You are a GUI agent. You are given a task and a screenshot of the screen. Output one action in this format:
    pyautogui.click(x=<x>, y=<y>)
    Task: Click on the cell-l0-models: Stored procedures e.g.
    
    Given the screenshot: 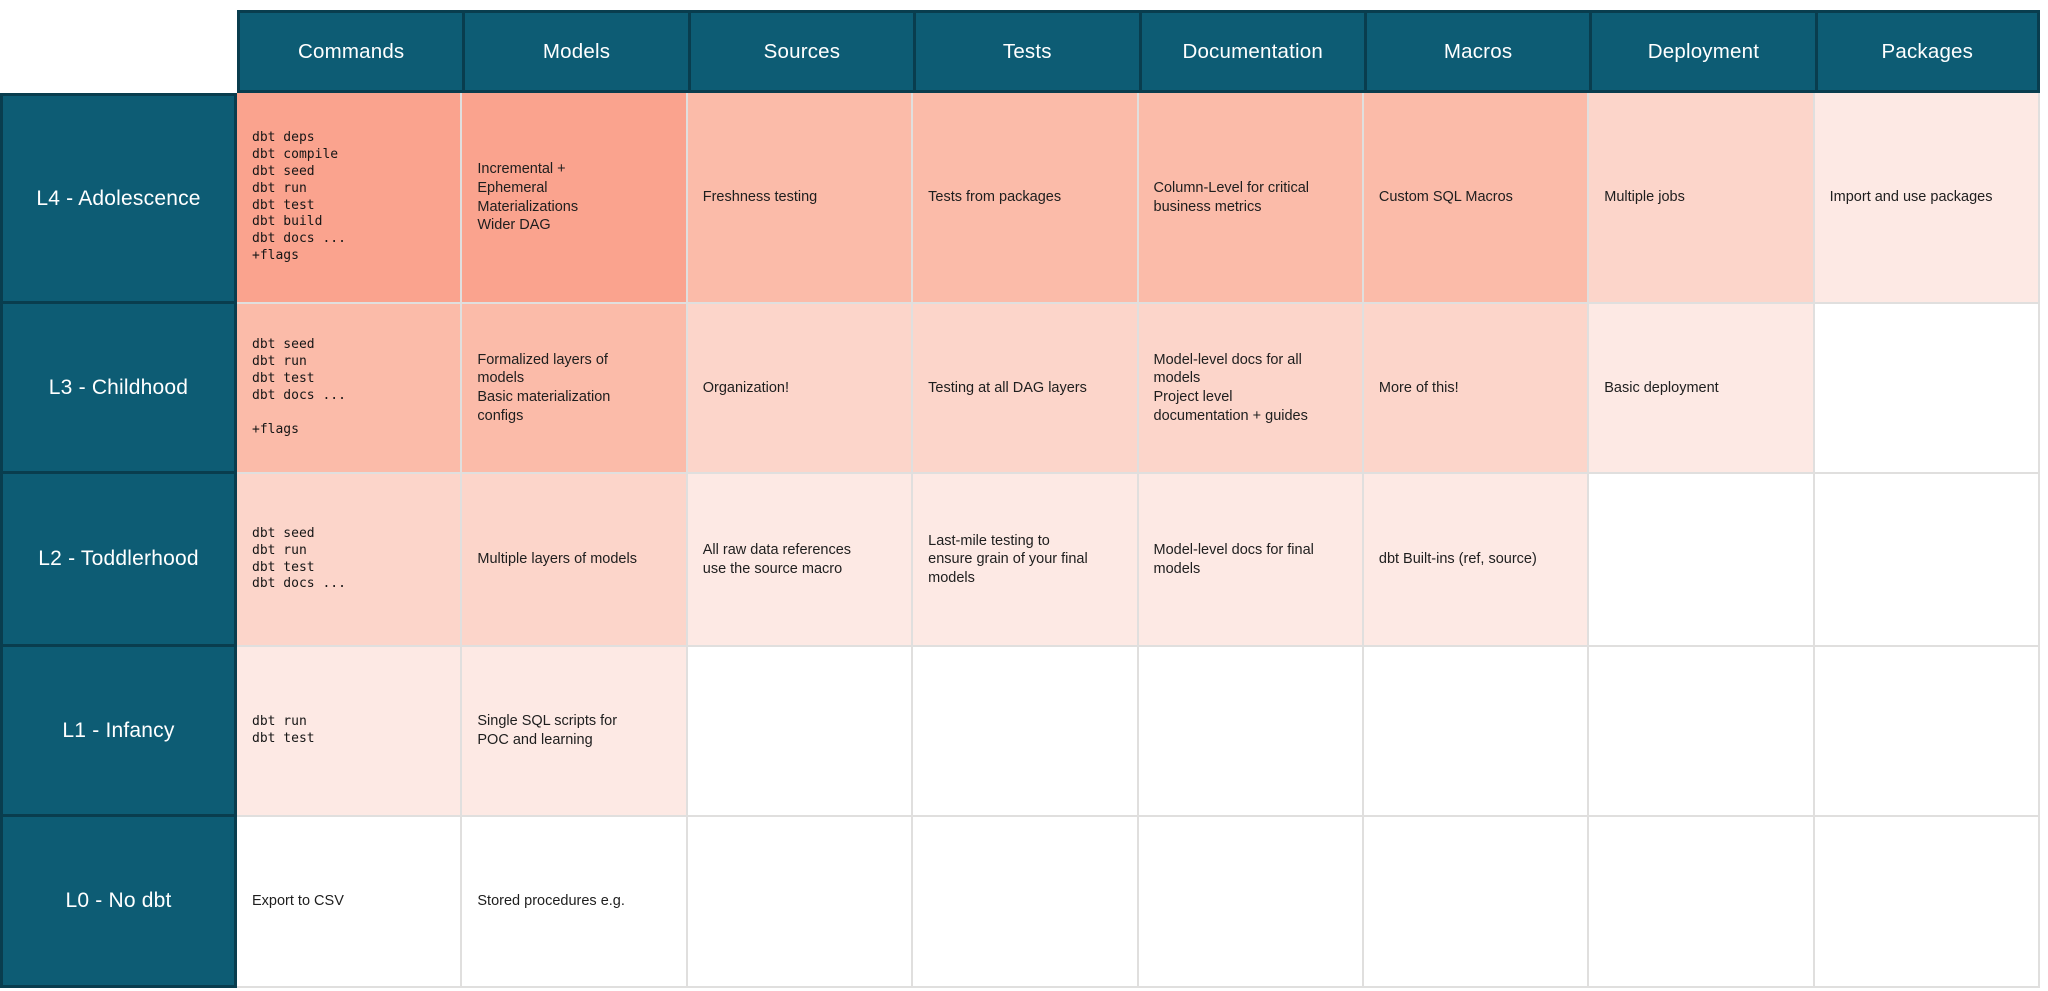 What is the action you would take?
    pyautogui.click(x=575, y=902)
    